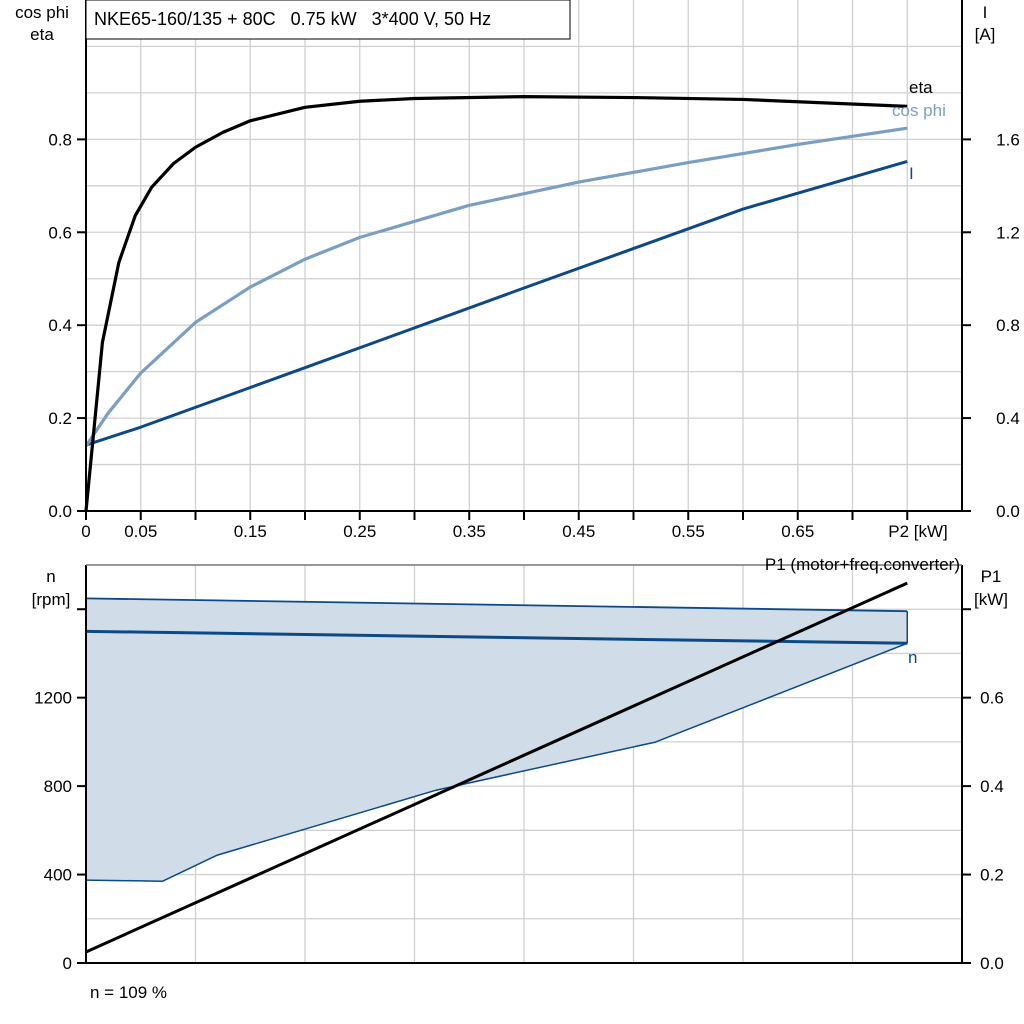  I want to click on bottom-left-axis-label-1: n, so click(50, 576).